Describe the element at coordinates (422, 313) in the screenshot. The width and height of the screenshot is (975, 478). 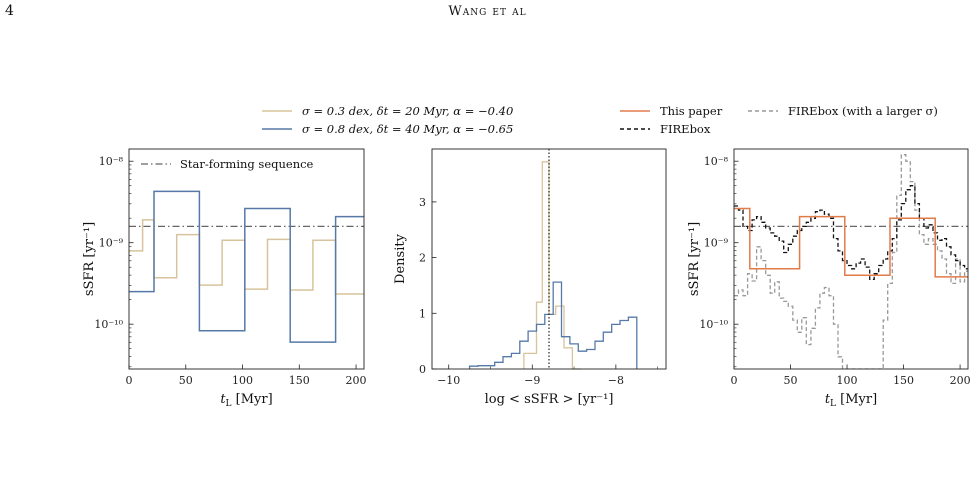
I see `y-tick-label: 1` at that location.